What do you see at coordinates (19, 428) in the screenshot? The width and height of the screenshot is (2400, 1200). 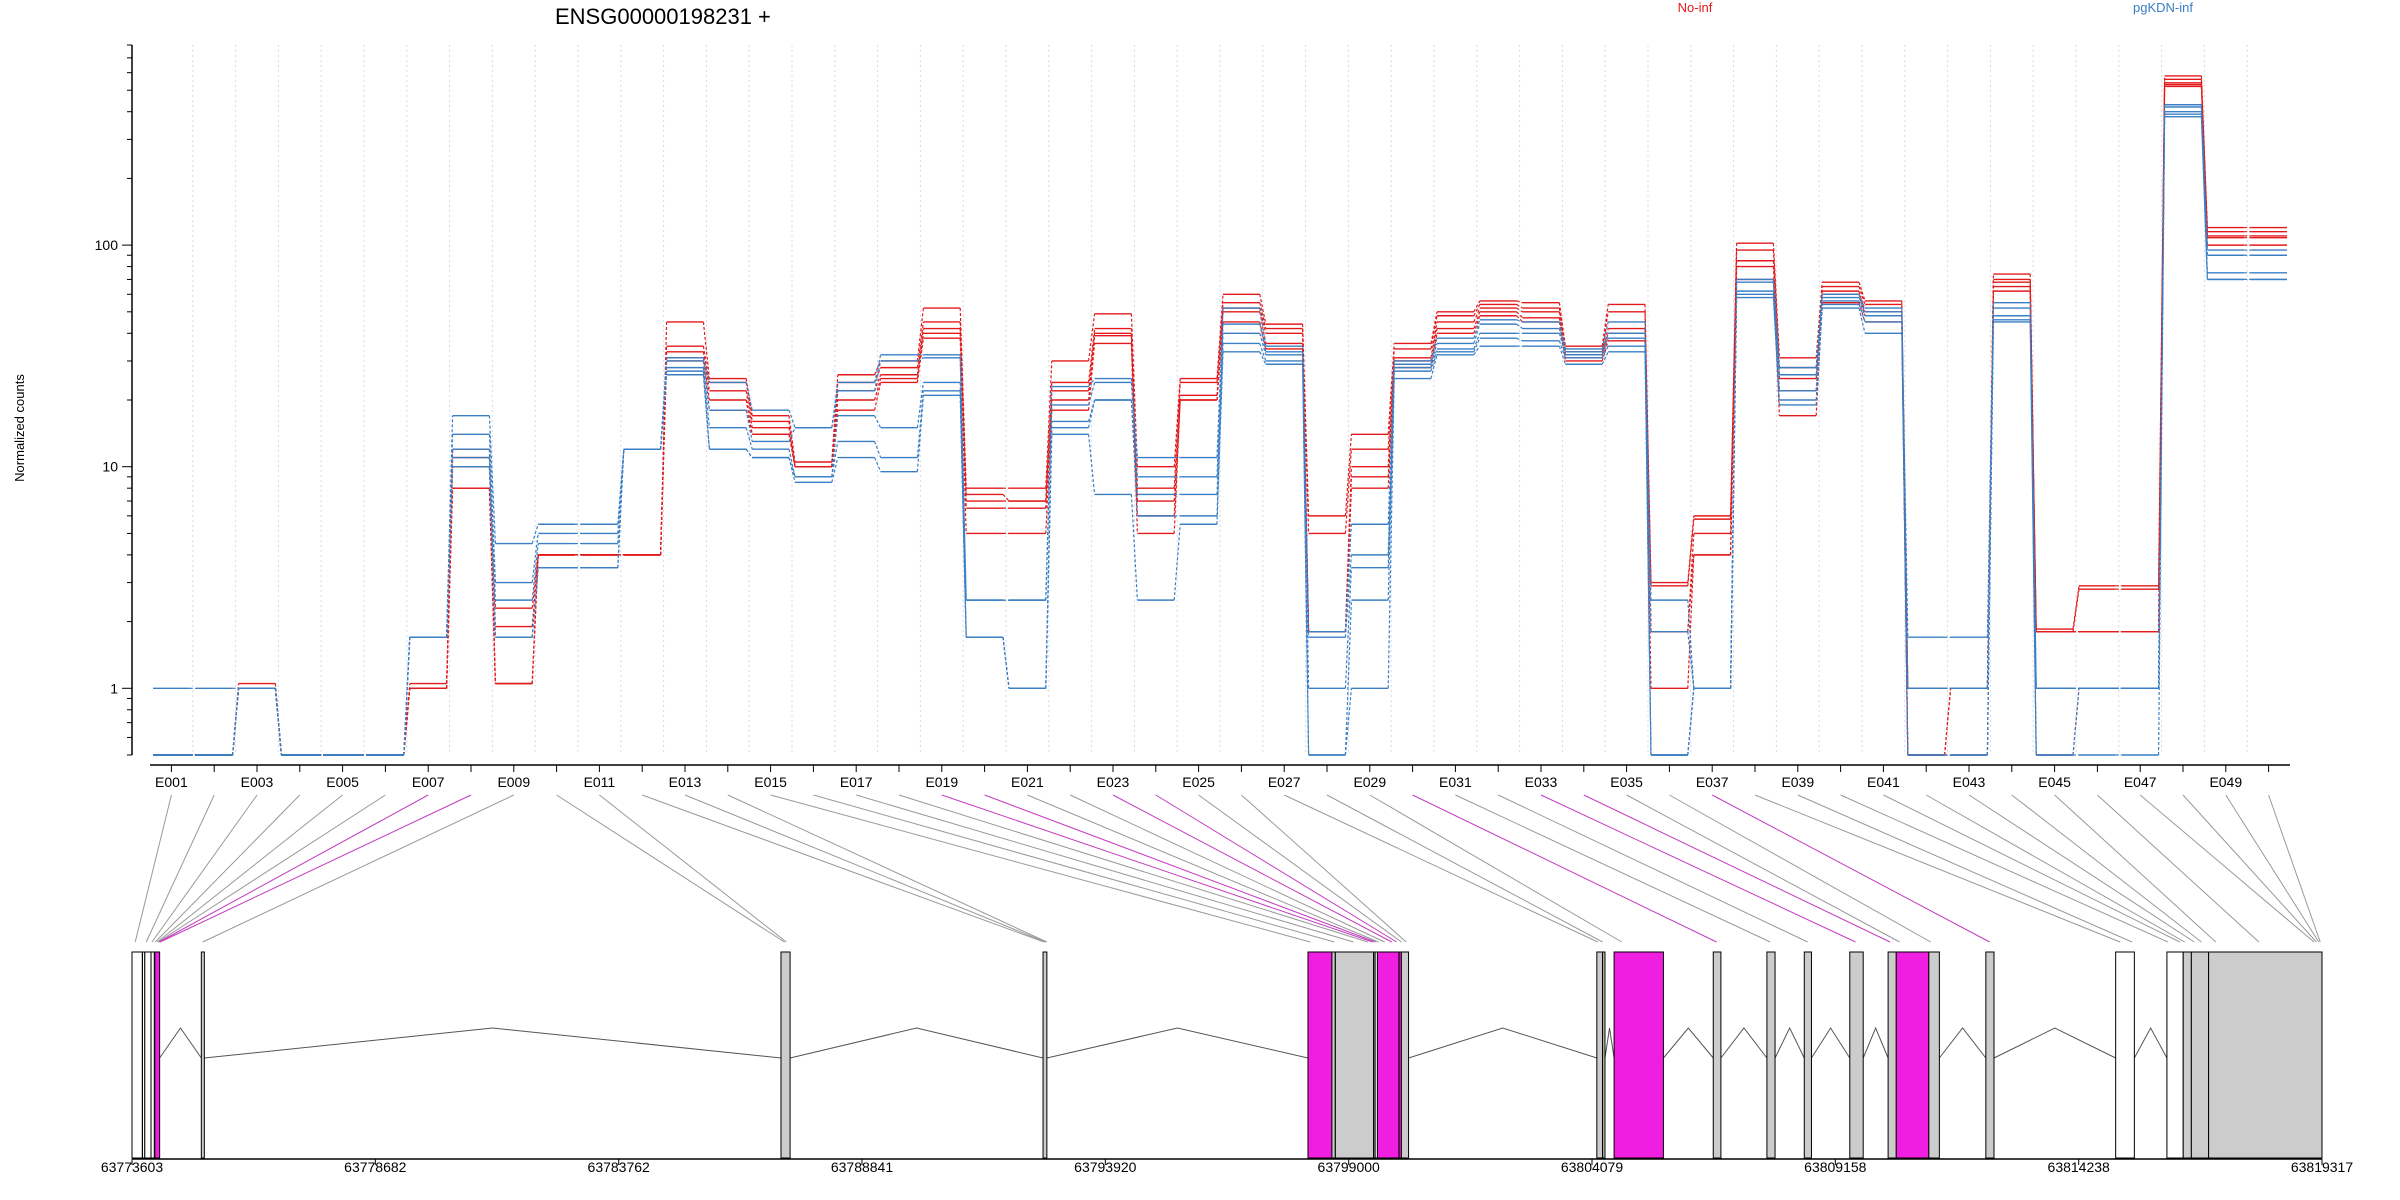 I see `y-axis-label: Normalized counts` at bounding box center [19, 428].